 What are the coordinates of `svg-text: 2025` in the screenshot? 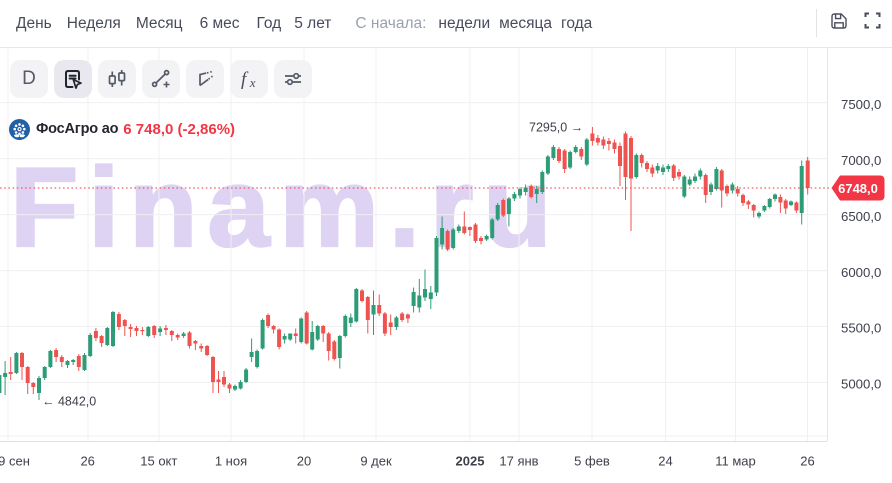 It's located at (470, 461).